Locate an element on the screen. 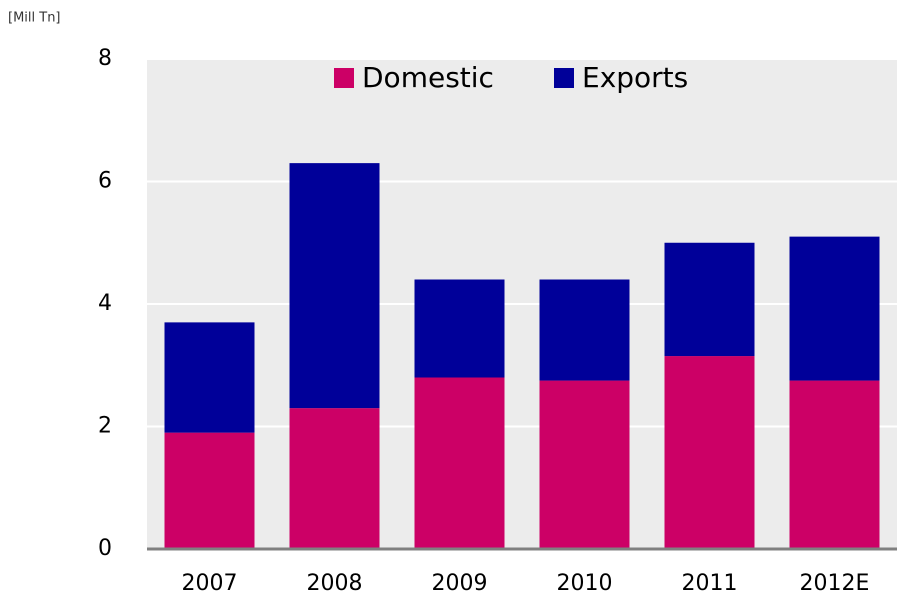 The width and height of the screenshot is (909, 605). x-tick-label: 2012E is located at coordinates (835, 583).